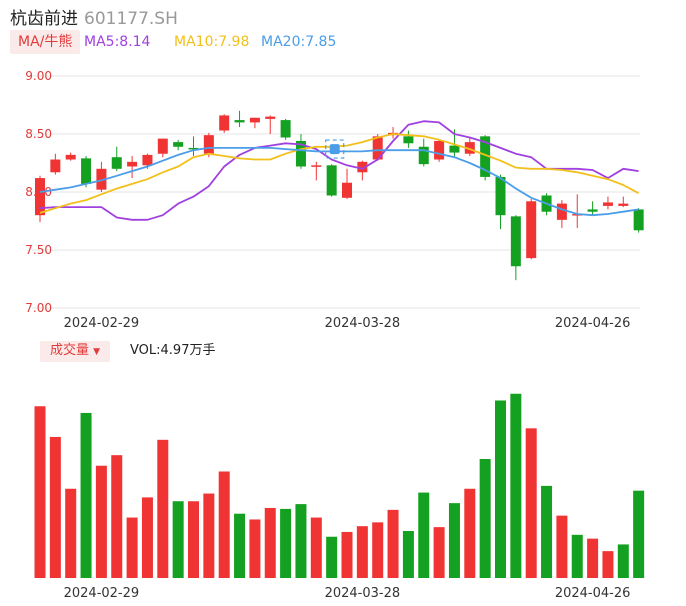 This screenshot has width=686, height=606. Describe the element at coordinates (173, 350) in the screenshot. I see `volume-value-label: VOL:4.97万手` at that location.